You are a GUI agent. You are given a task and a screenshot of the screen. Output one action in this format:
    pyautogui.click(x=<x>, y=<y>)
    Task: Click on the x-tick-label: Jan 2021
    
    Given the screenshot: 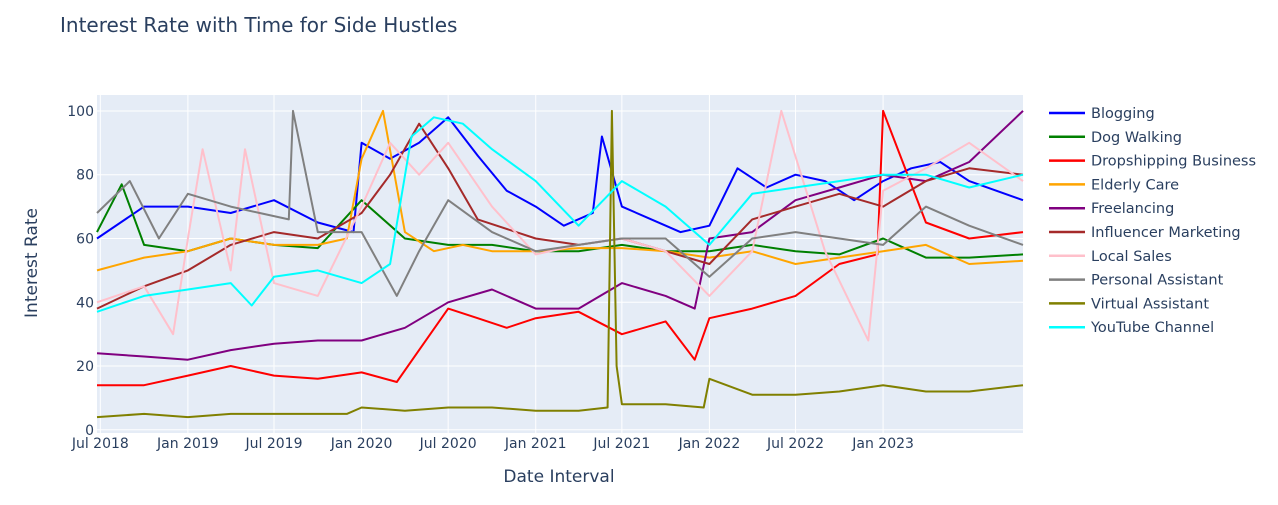 What is the action you would take?
    pyautogui.click(x=535, y=444)
    